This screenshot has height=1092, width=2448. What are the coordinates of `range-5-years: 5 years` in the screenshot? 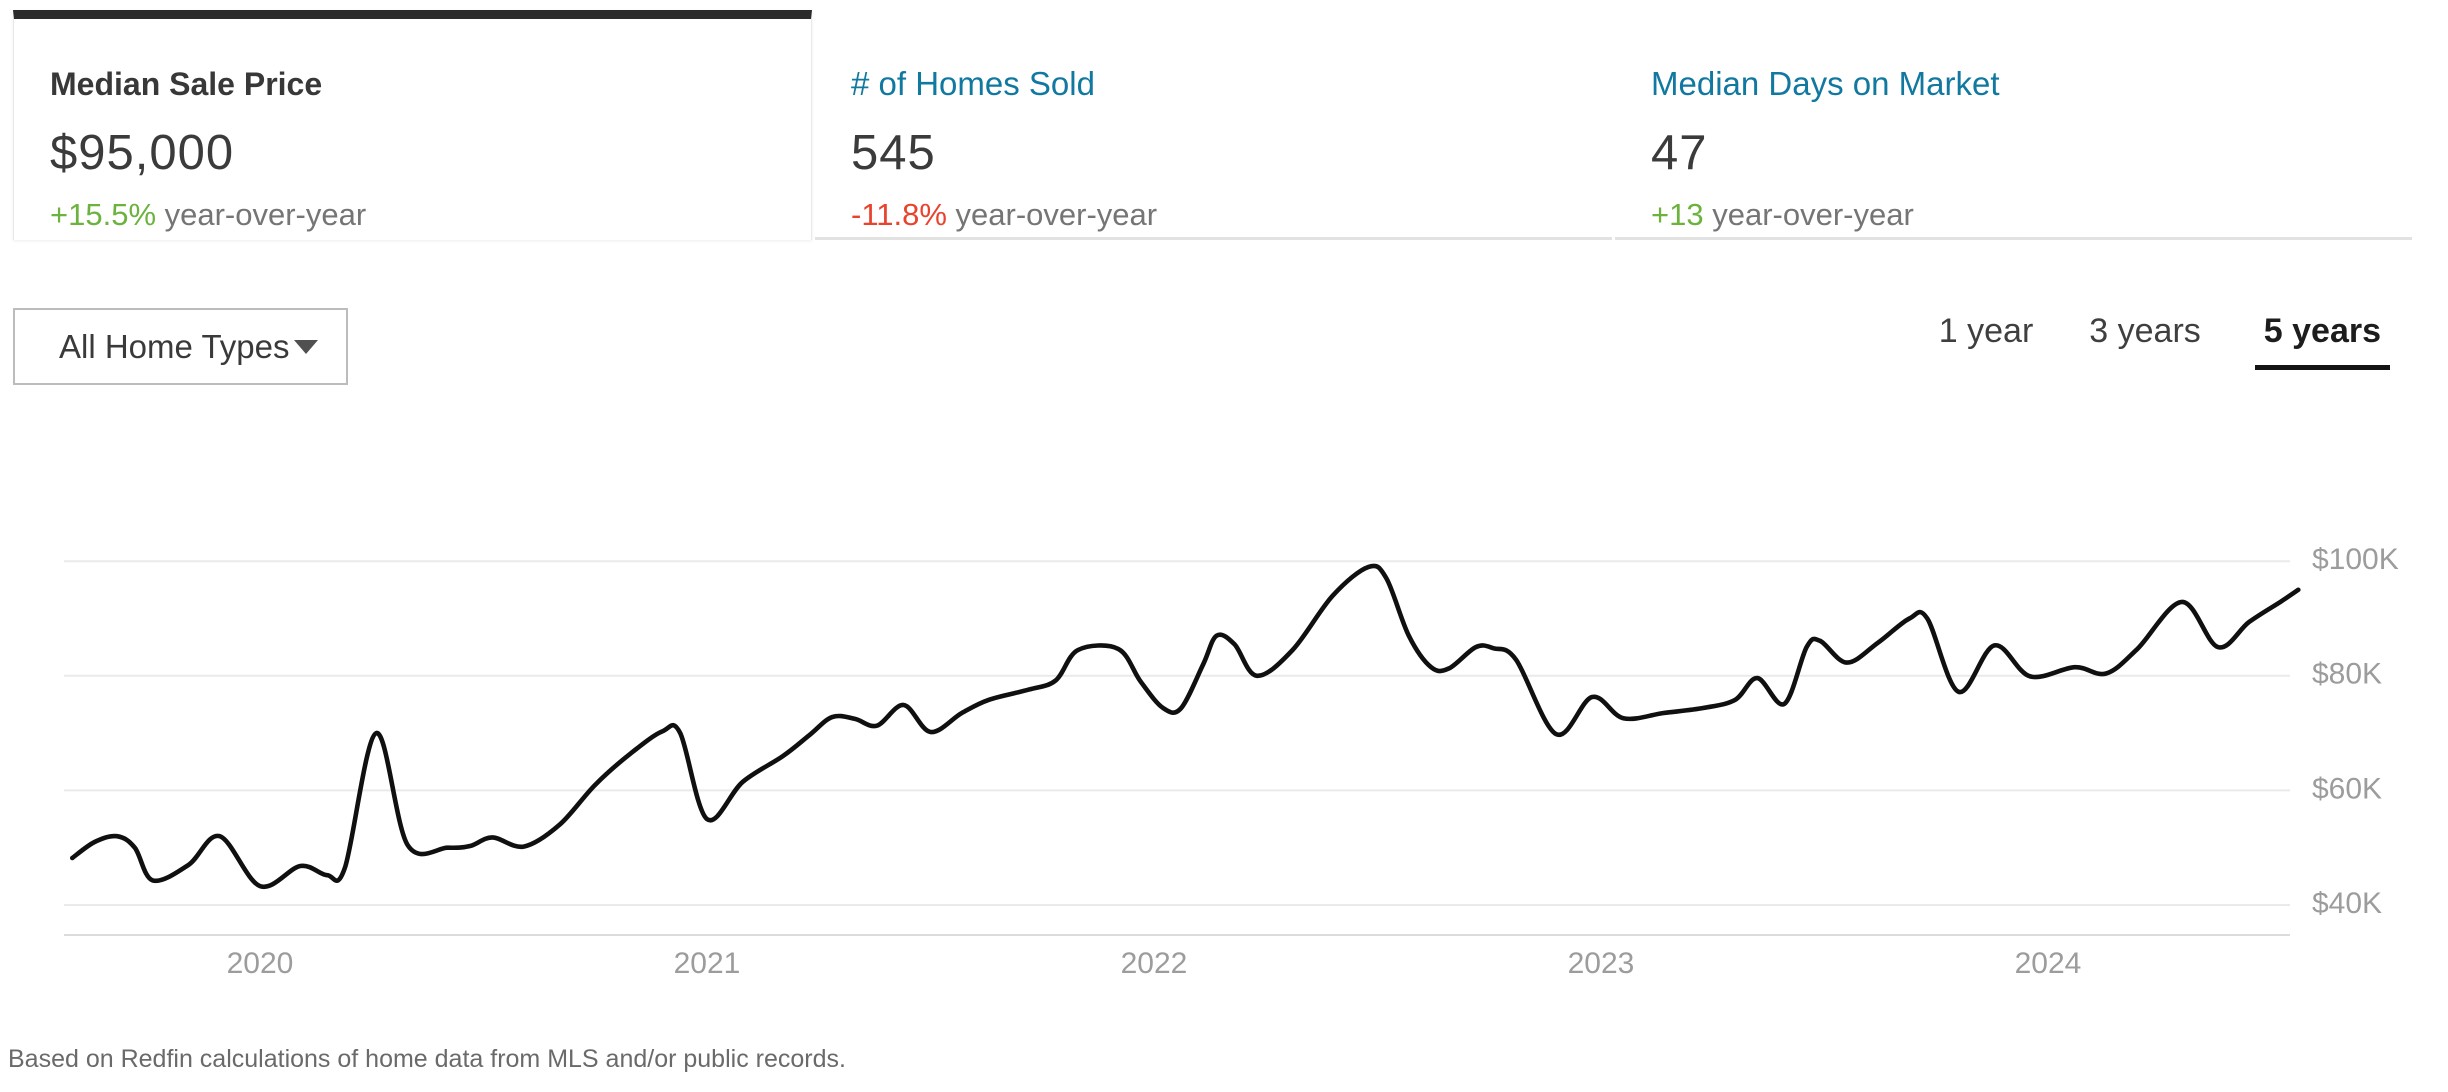 It's located at (2322, 336).